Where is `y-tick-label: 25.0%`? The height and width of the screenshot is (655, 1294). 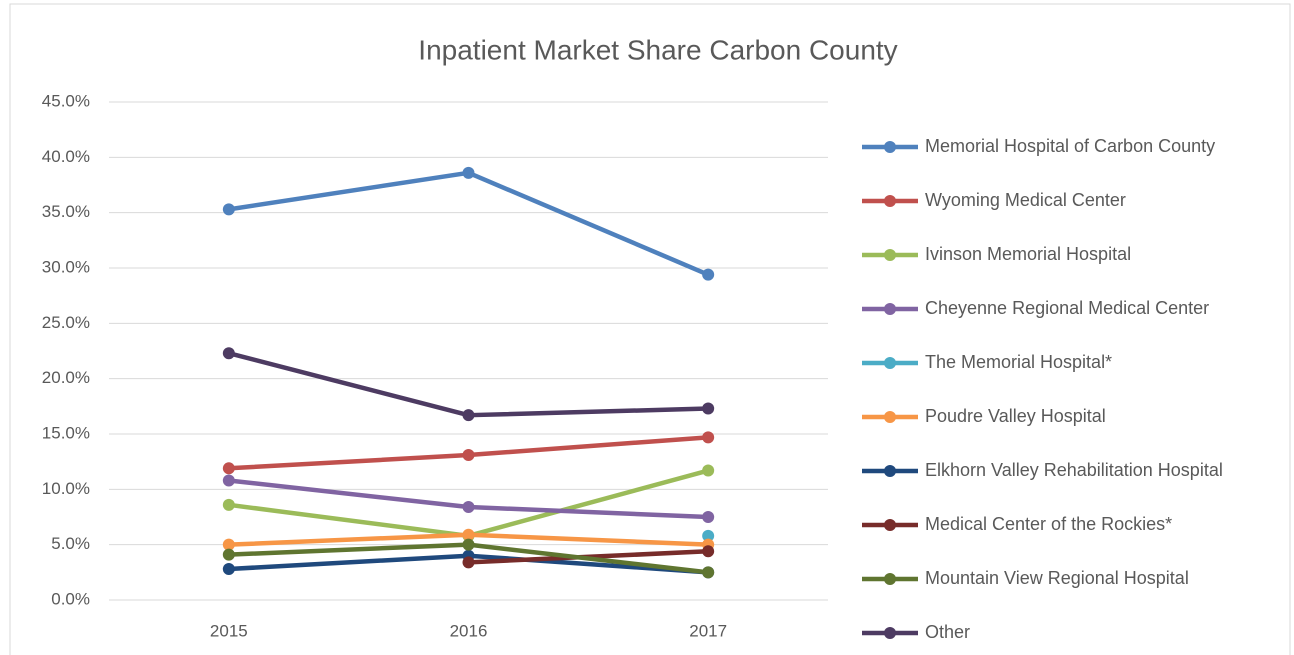 y-tick-label: 25.0% is located at coordinates (66, 322).